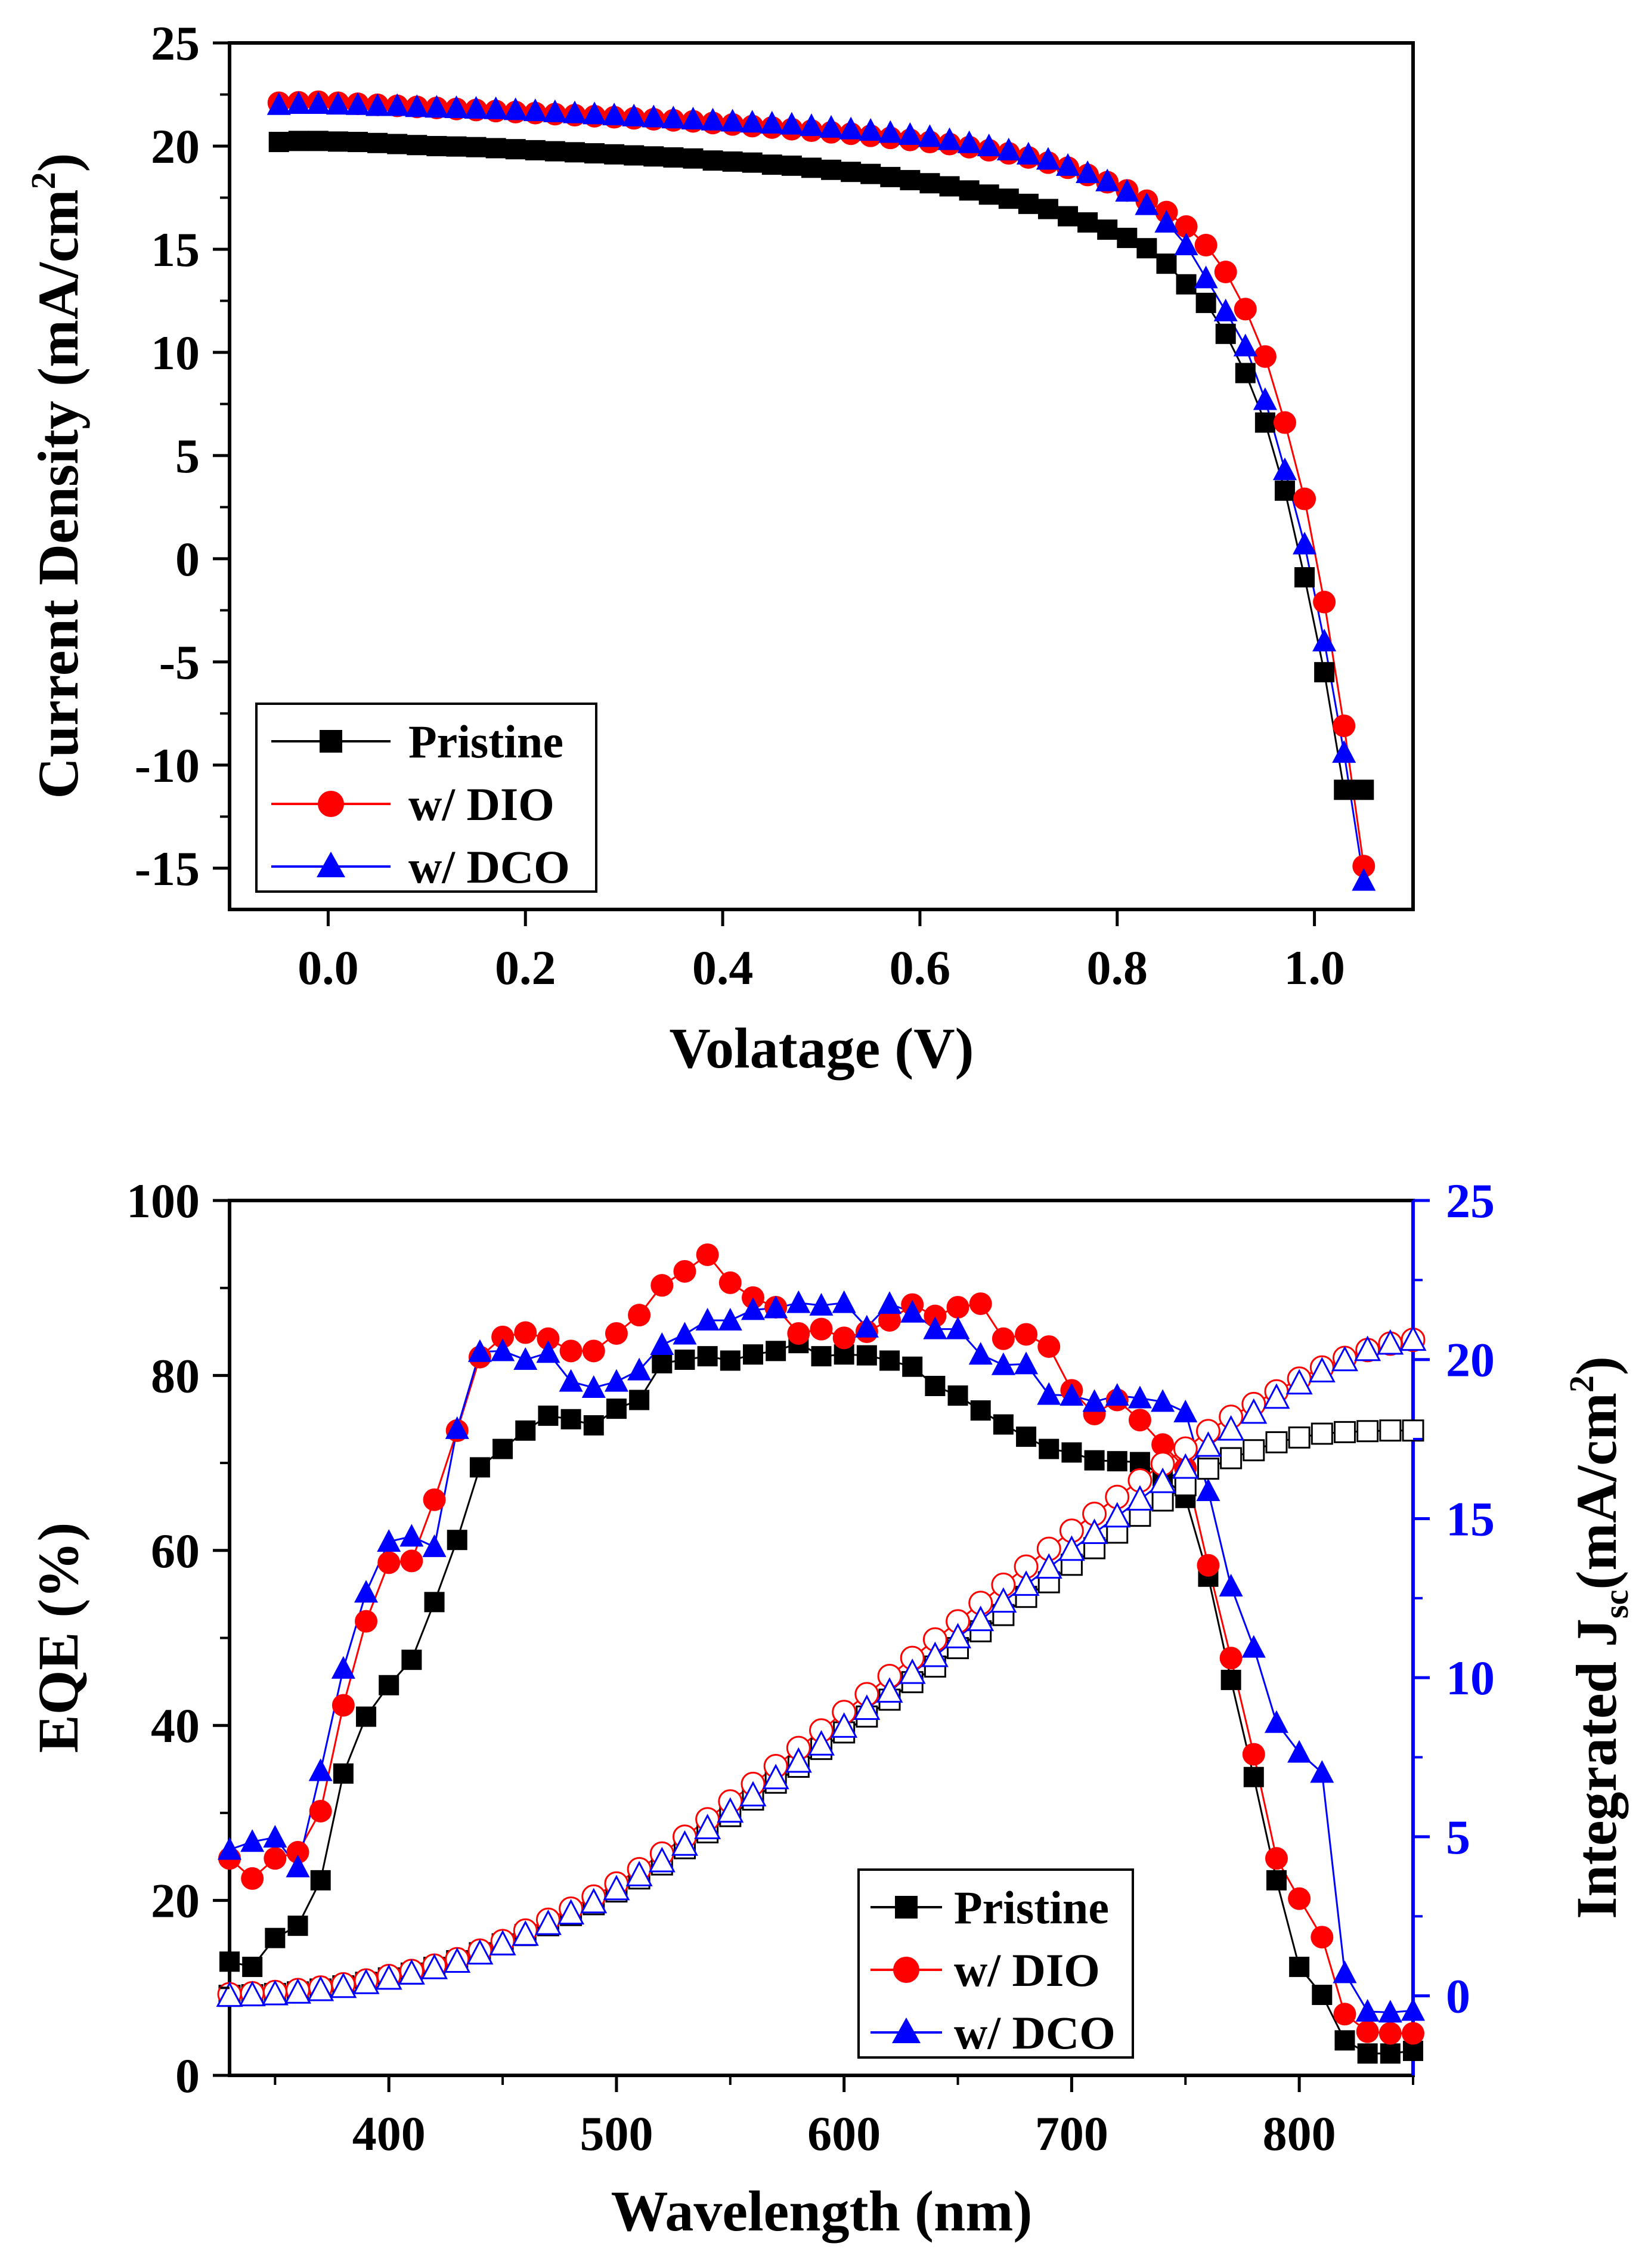 The width and height of the screenshot is (1645, 2268). I want to click on eqe-right-y-tick-label: 25, so click(1470, 1201).